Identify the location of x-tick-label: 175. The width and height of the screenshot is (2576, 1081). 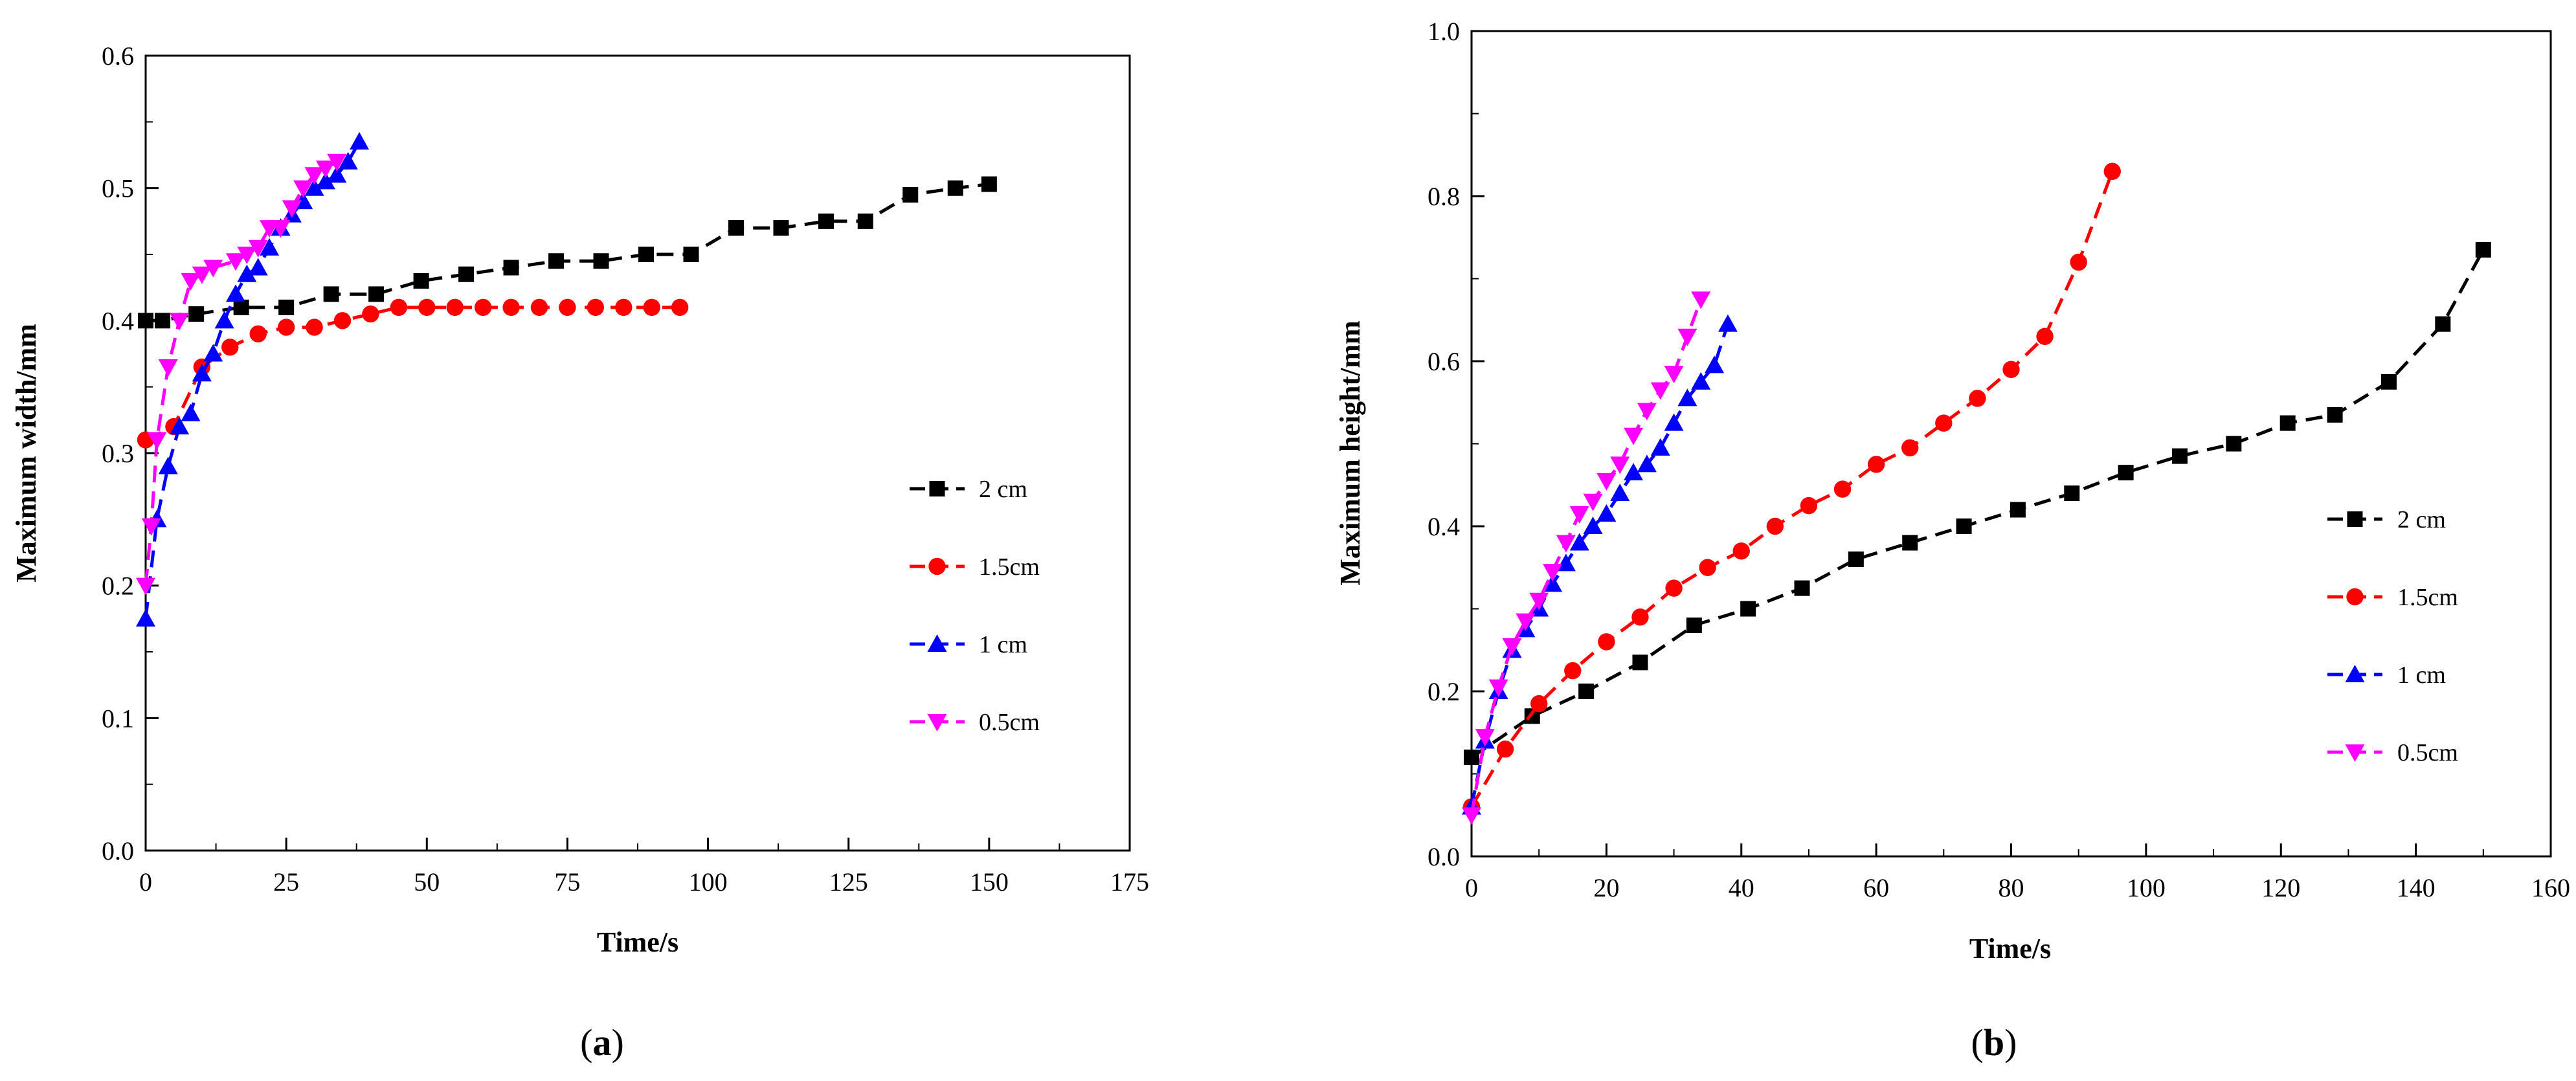
(1129, 882).